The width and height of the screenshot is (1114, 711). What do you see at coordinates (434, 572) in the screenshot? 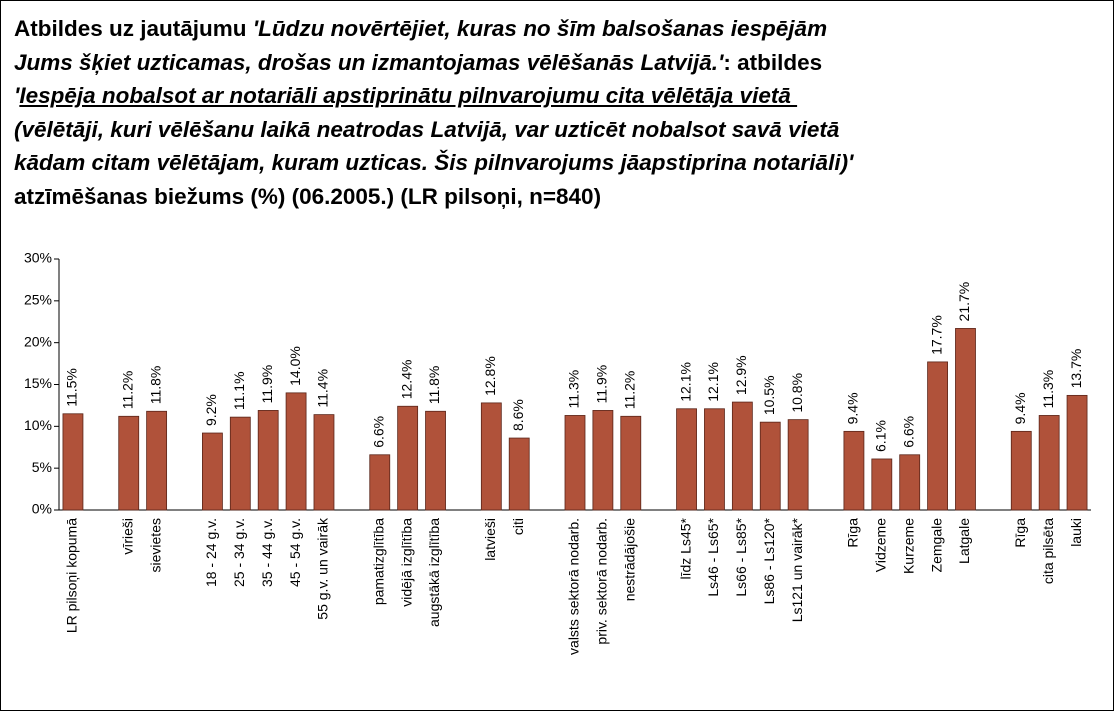
I see `x-tick-label: augstākā izglītība` at bounding box center [434, 572].